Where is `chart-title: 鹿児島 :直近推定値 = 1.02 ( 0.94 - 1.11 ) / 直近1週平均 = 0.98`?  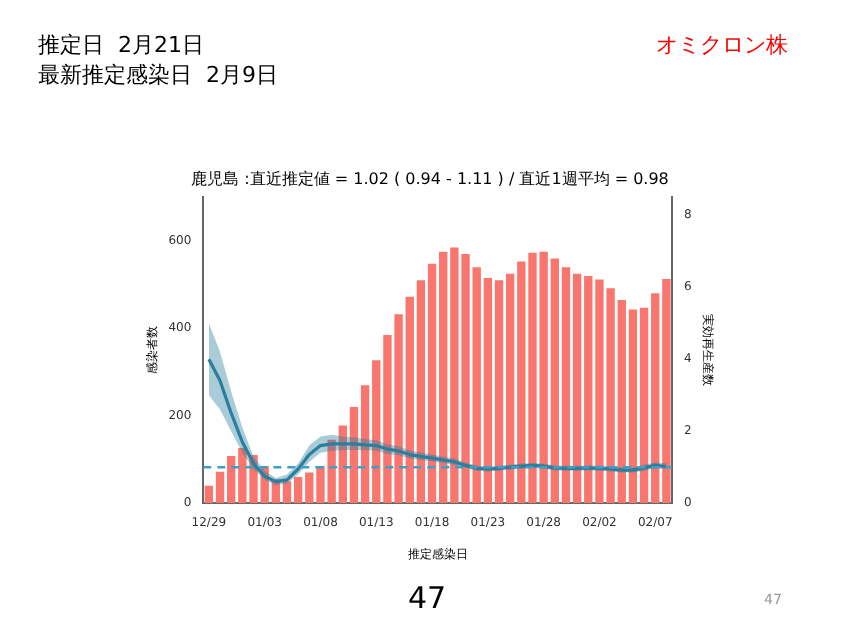 chart-title: 鹿児島 :直近推定値 = 1.02 ( 0.94 - 1.11 ) / 直近1週平均 = 0.98 is located at coordinates (430, 178).